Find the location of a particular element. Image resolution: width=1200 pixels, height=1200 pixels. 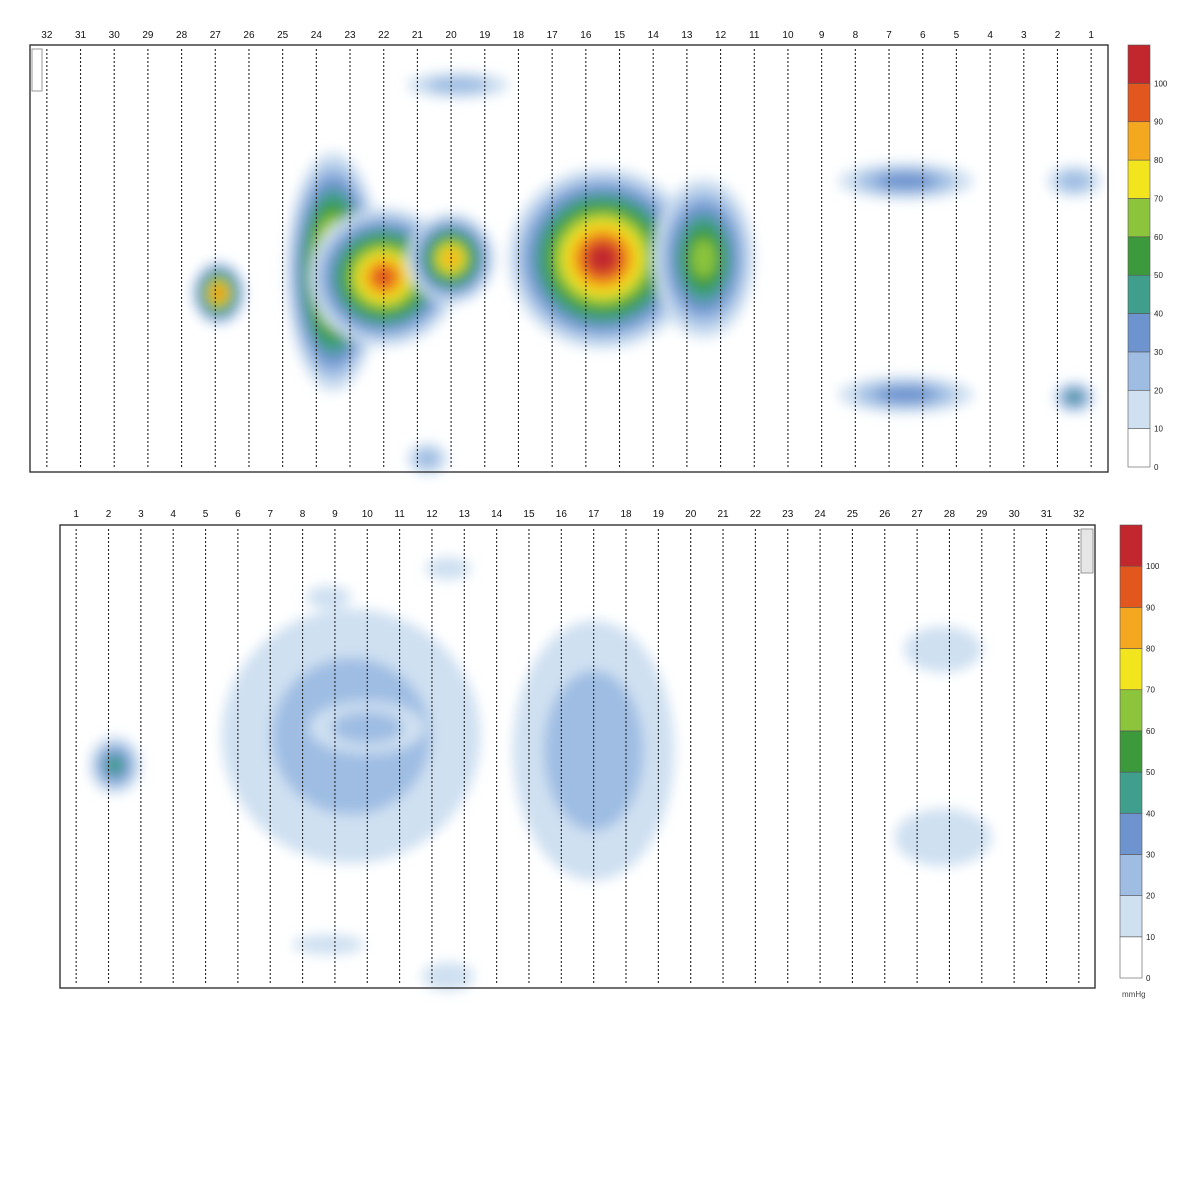

column-label: 13 is located at coordinates (687, 35).